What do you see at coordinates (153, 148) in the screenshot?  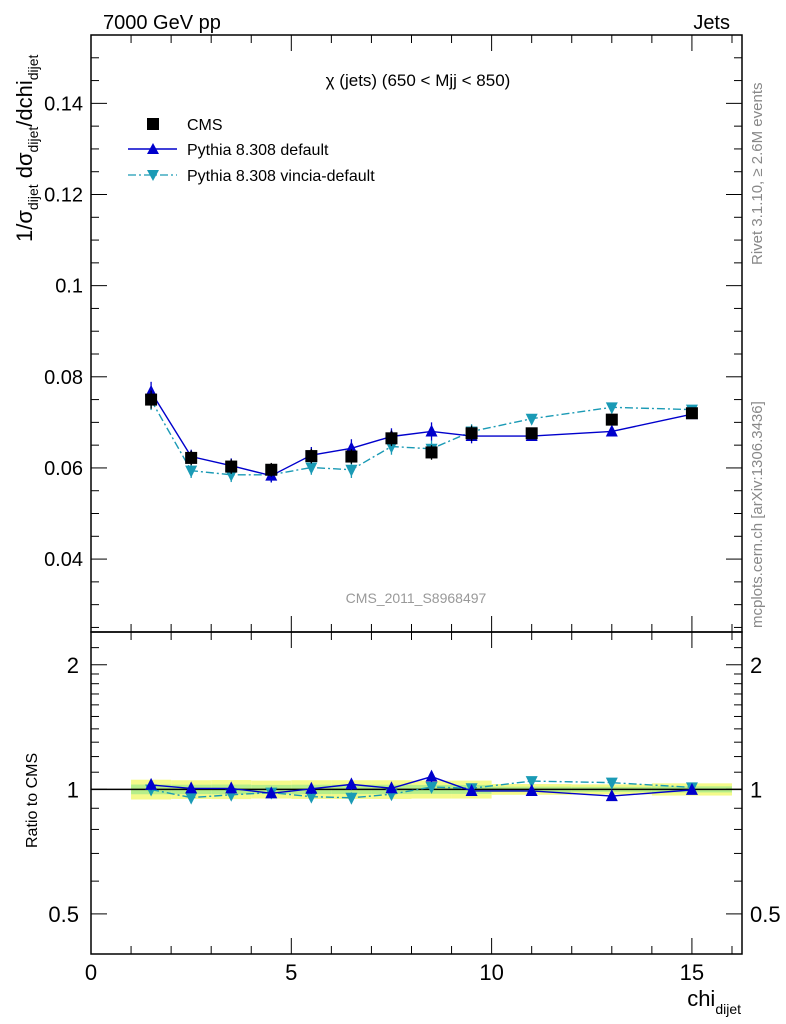 I see `legend-marker-pythia-default` at bounding box center [153, 148].